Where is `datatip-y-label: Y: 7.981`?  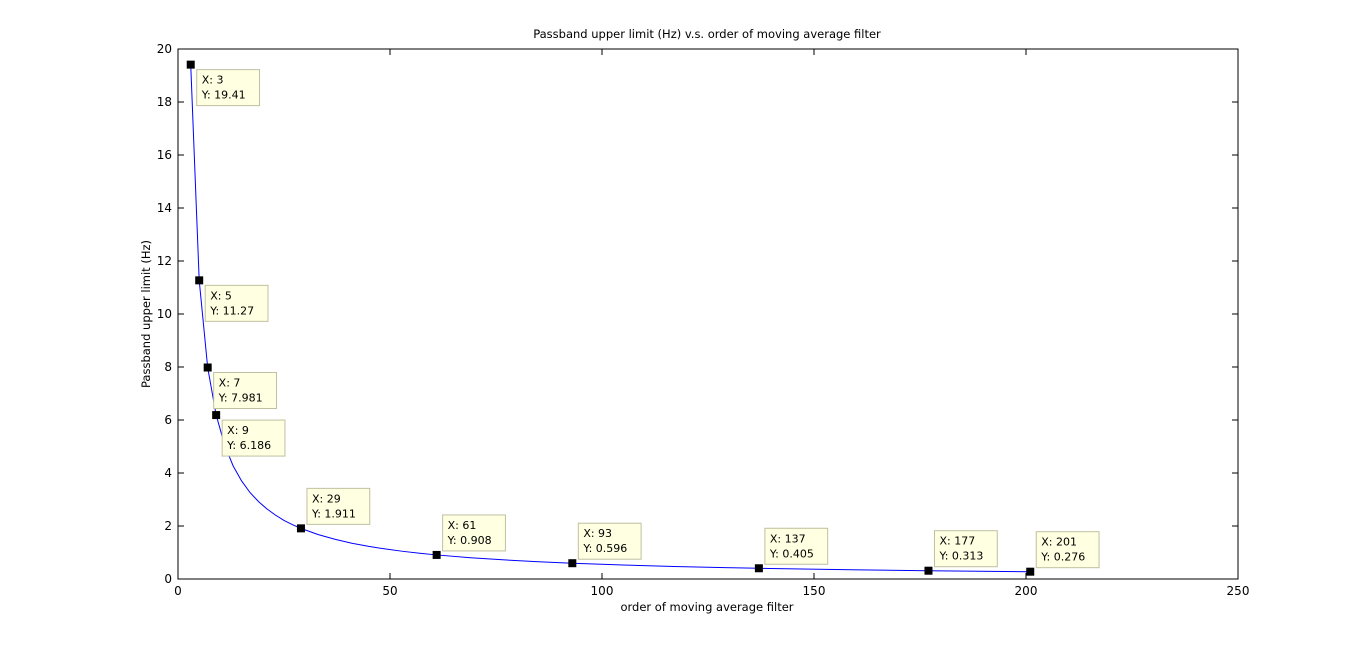
datatip-y-label: Y: 7.981 is located at coordinates (240, 398).